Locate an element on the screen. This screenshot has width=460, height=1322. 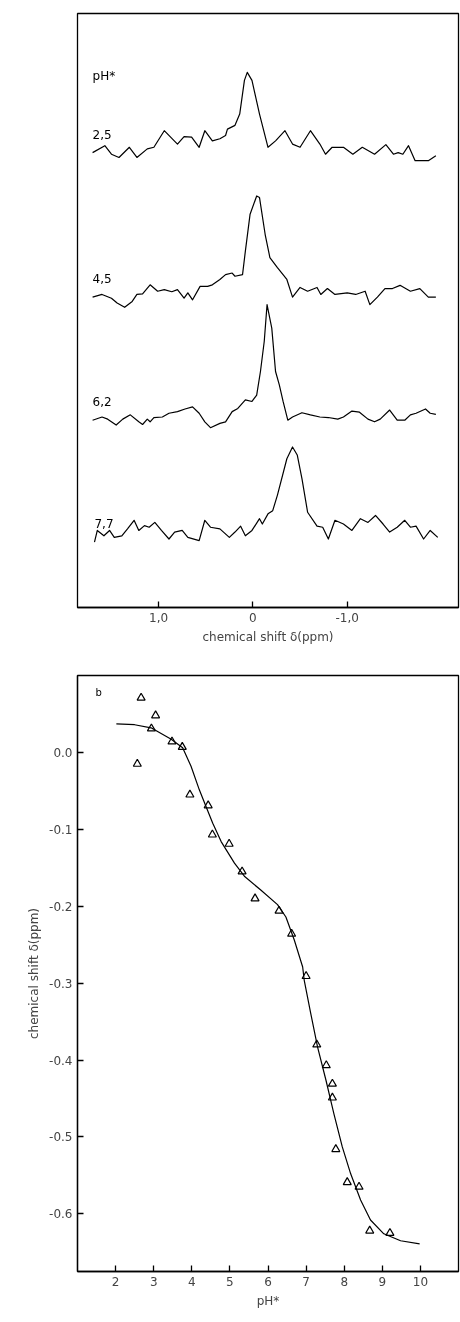
legend-title: pH* is located at coordinates (104, 75).